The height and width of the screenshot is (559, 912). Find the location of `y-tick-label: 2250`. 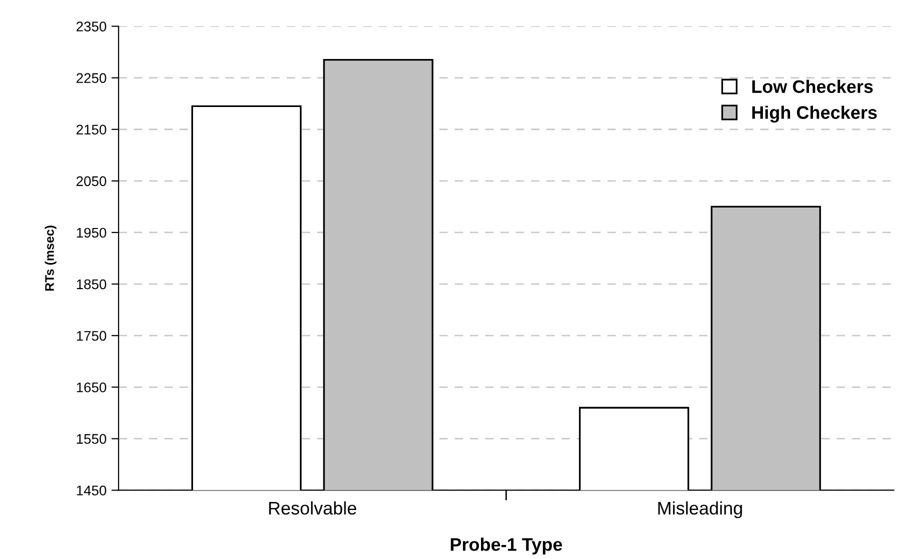

y-tick-label: 2250 is located at coordinates (91, 78).